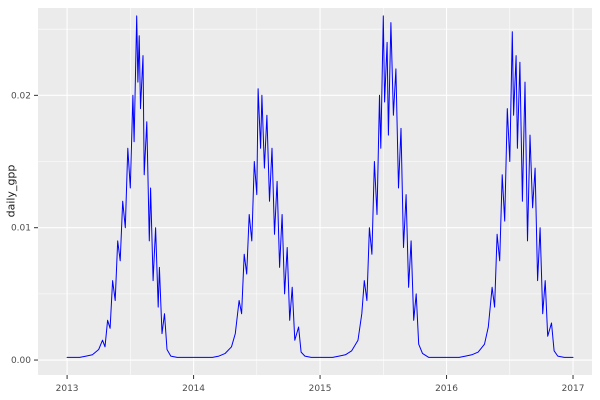  What do you see at coordinates (573, 389) in the screenshot?
I see `x-tick-label: 2017` at bounding box center [573, 389].